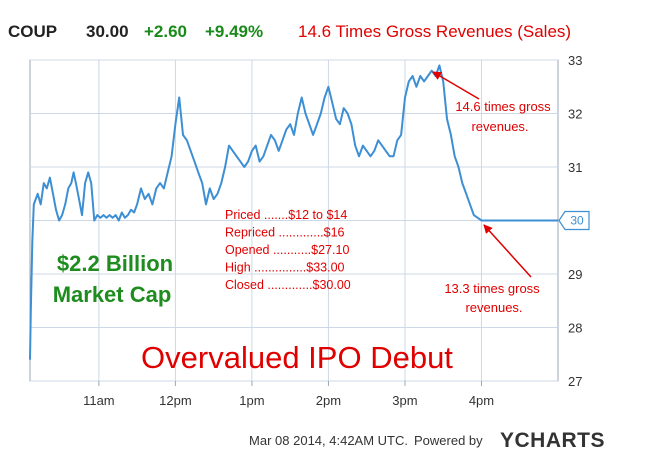 Image resolution: width=650 pixels, height=461 pixels. What do you see at coordinates (328, 440) in the screenshot?
I see `footer-timestamp: Mar 08 2014, 4:42AM UTC.` at bounding box center [328, 440].